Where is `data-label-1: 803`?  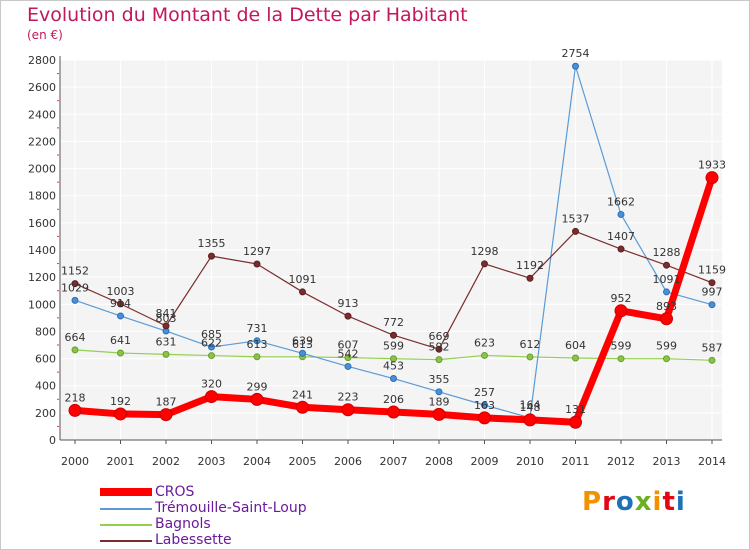 data-label-1: 803 is located at coordinates (166, 318).